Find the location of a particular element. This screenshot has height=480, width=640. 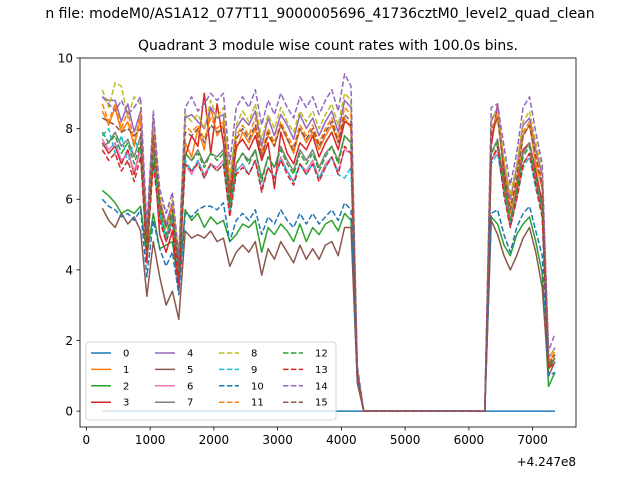

y-tick-label: 8 is located at coordinates (69, 129).